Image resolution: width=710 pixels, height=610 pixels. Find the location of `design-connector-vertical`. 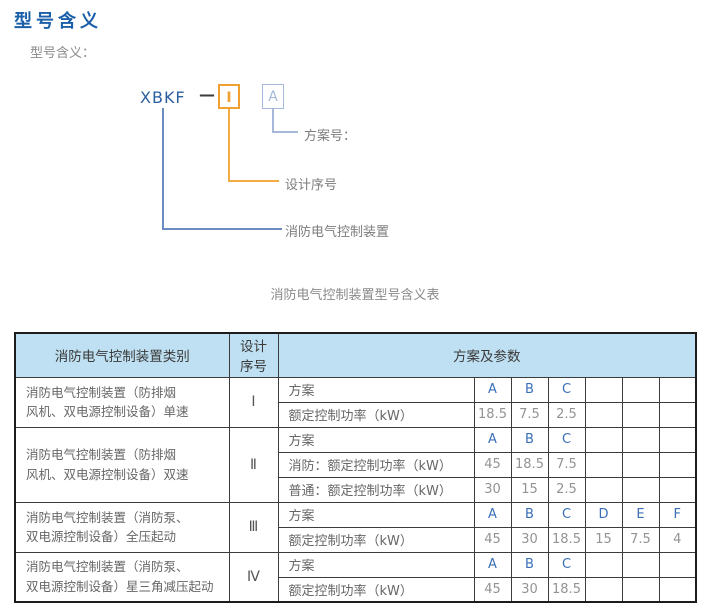

design-connector-vertical is located at coordinates (229, 145).